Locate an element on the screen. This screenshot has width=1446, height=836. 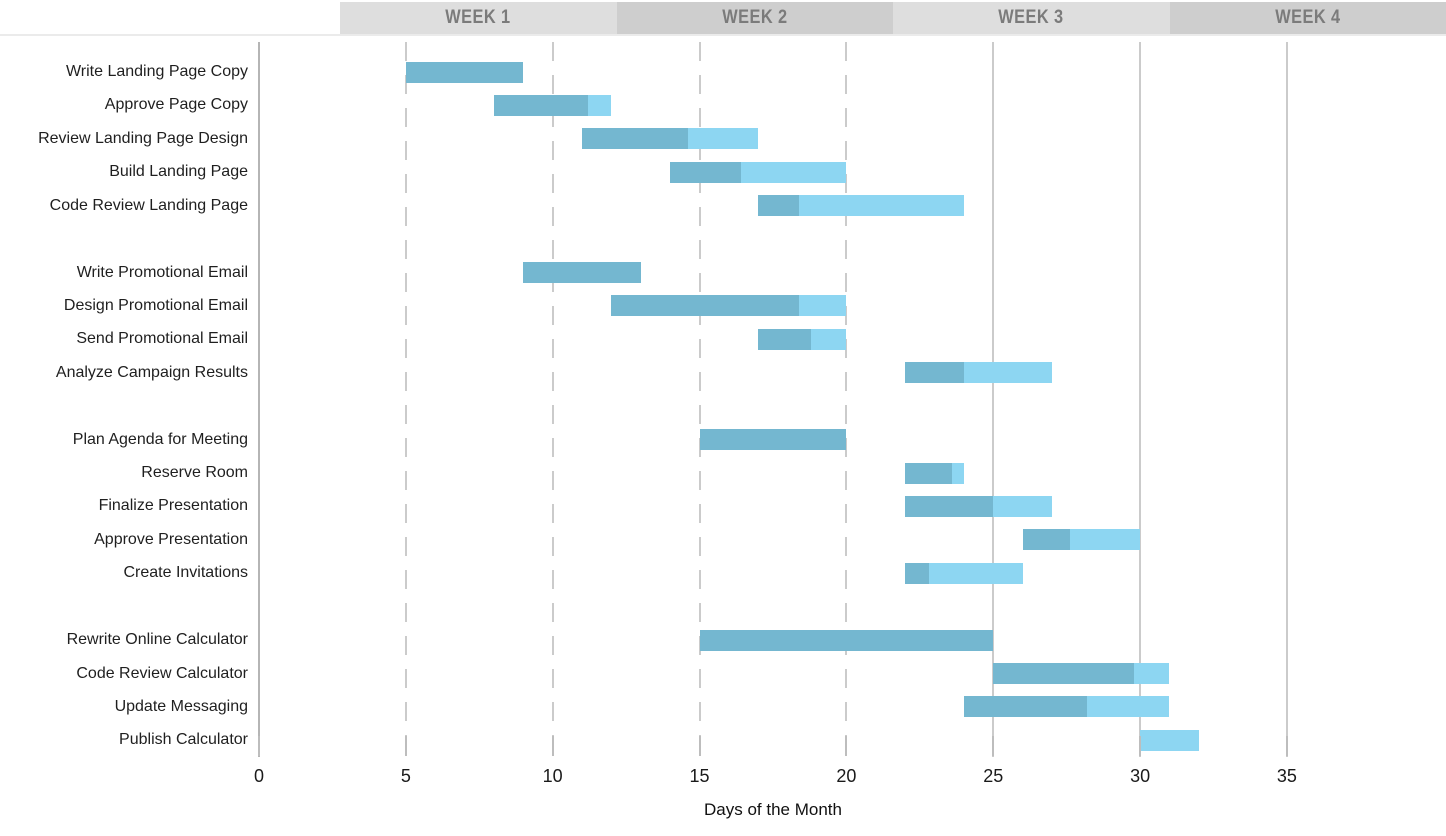
x-tick-label-30: 30 is located at coordinates (1140, 776).